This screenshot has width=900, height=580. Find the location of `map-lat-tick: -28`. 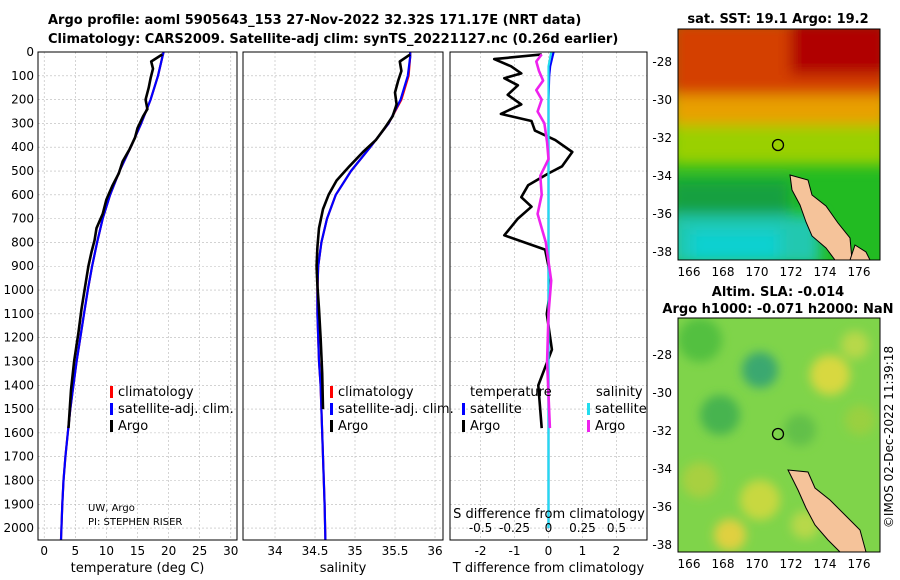

map-lat-tick: -28 is located at coordinates (662, 62).